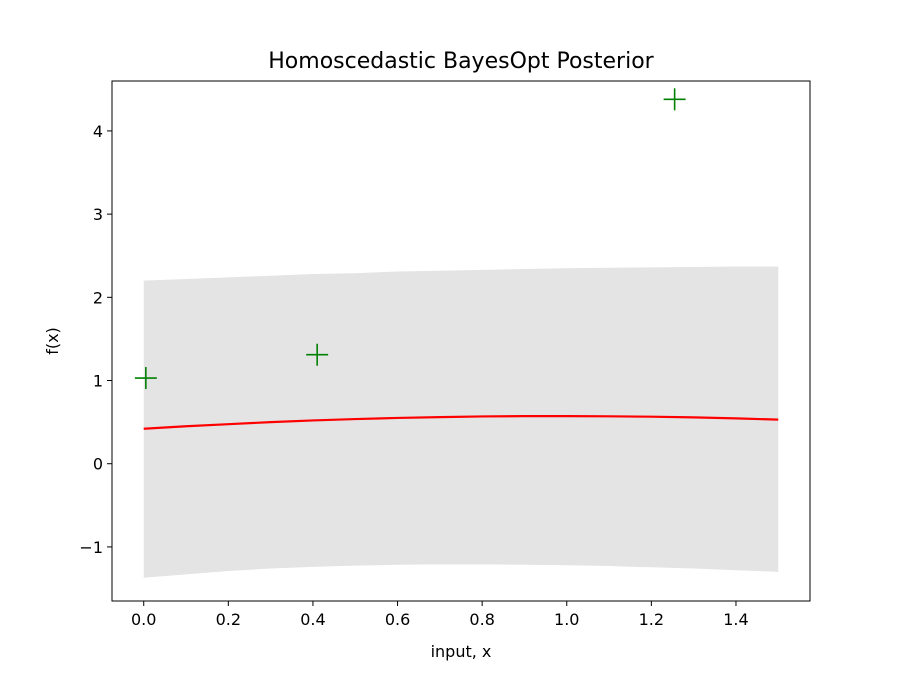 This screenshot has height=675, width=900. What do you see at coordinates (98, 464) in the screenshot?
I see `y-tick-label: 0` at bounding box center [98, 464].